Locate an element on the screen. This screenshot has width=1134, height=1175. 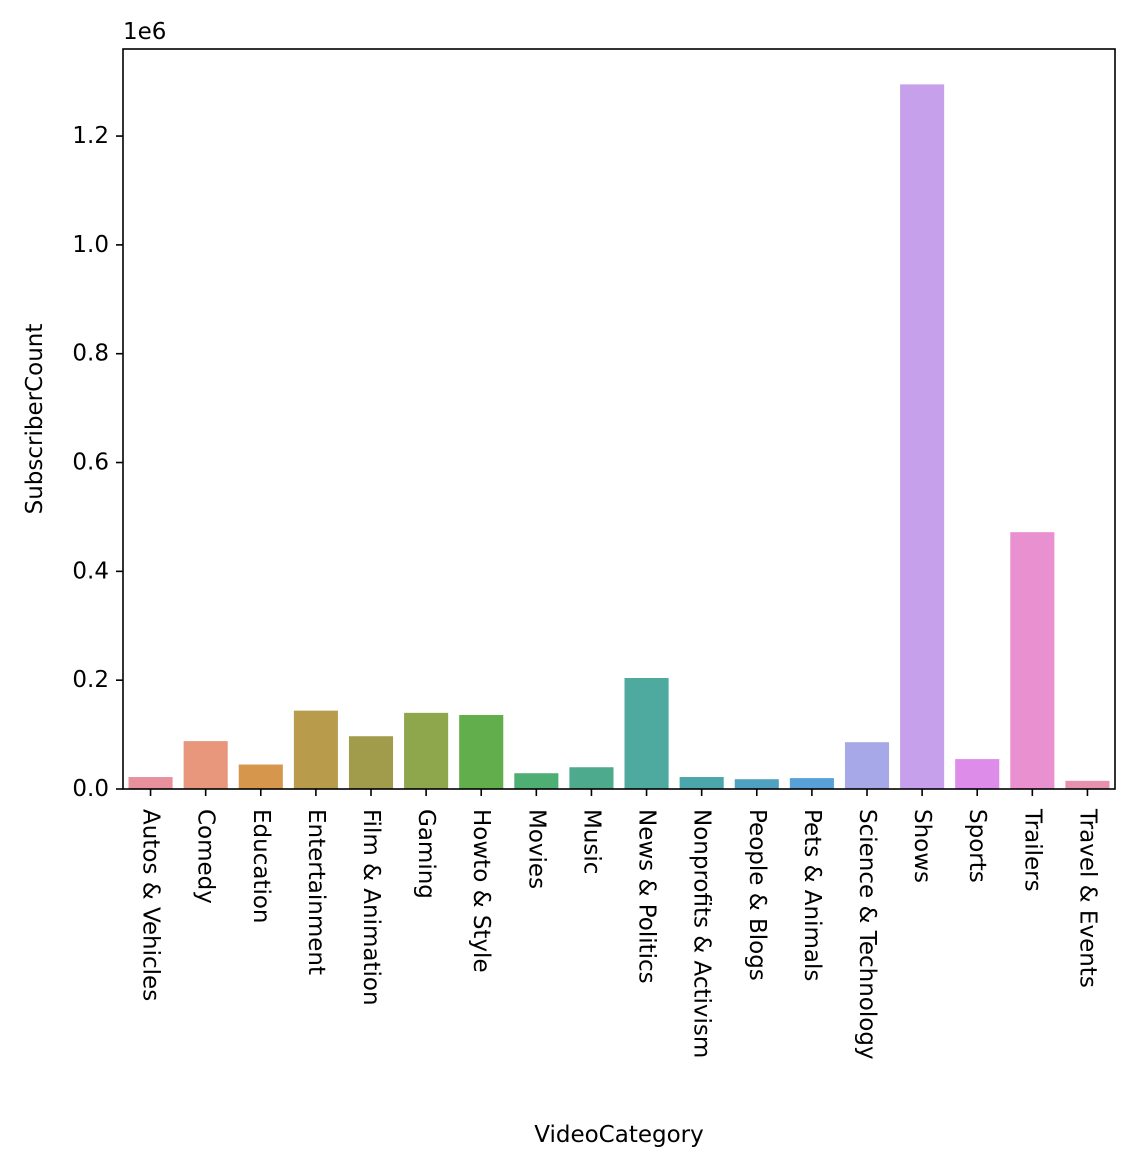
x-tick-label: Science & Technology is located at coordinates (867, 934).